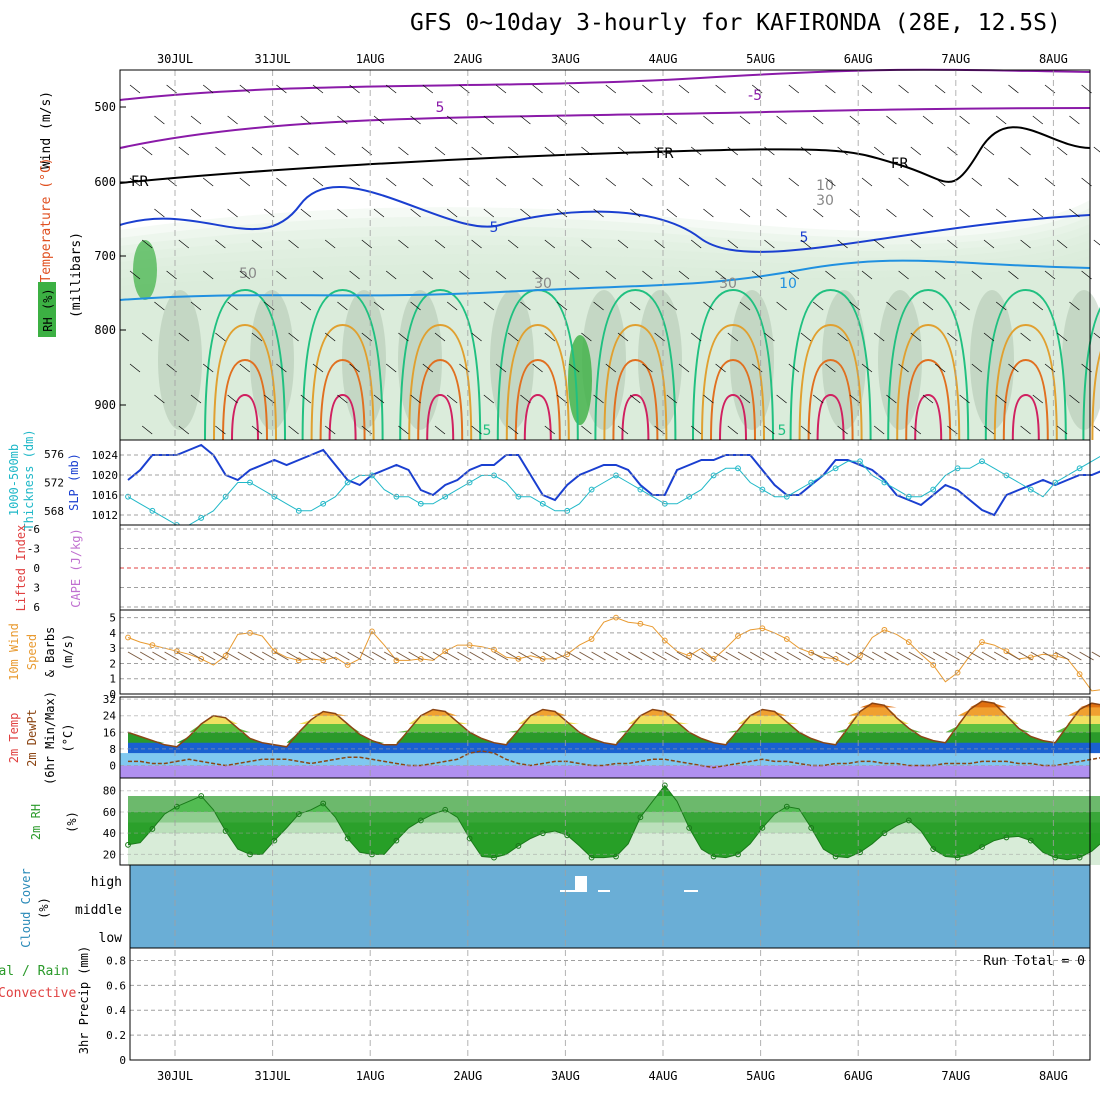  Describe the element at coordinates (50, 652) in the screenshot. I see `wind-side-label-3: & Barbs` at that location.